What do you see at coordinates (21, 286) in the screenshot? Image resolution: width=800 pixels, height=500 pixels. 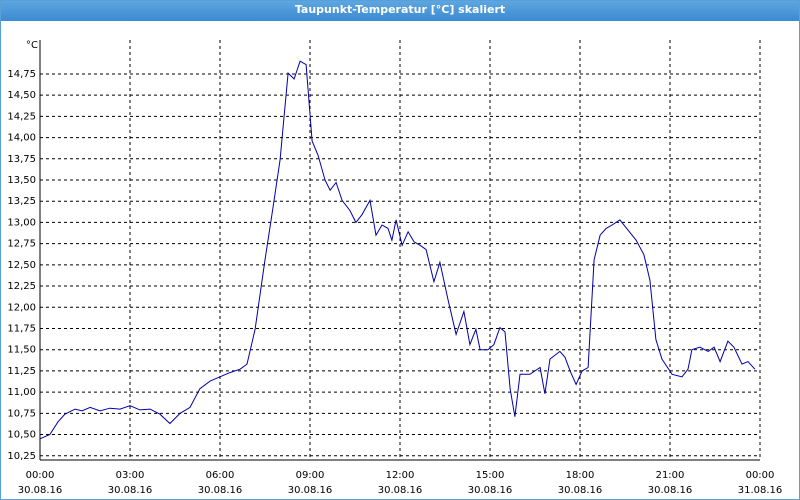 I see `y-tick-label: 12,25` at bounding box center [21, 286].